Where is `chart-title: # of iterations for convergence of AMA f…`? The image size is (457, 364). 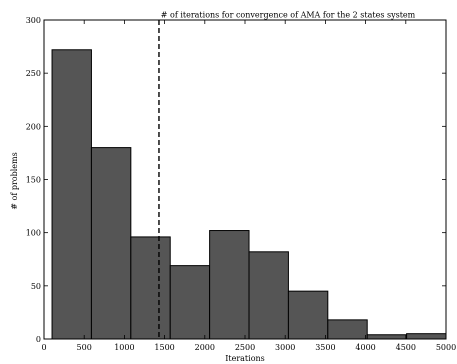
chart-title: # of iterations for convergence of AMA f… is located at coordinates (288, 15).